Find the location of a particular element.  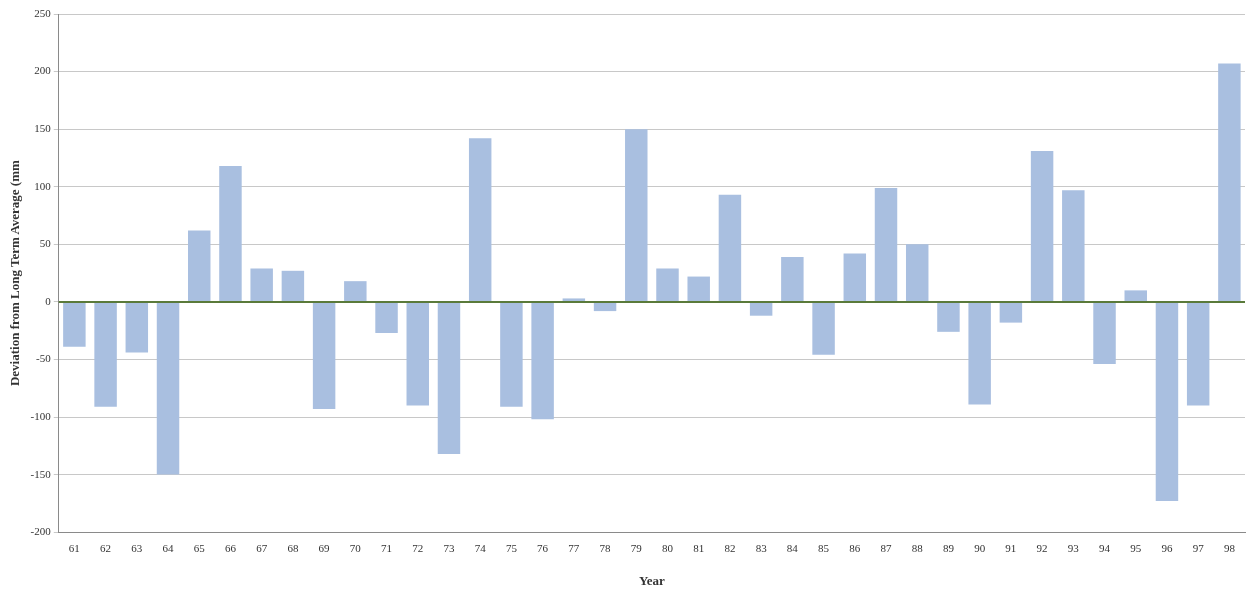

x-tick-label: 94 is located at coordinates (1105, 547).